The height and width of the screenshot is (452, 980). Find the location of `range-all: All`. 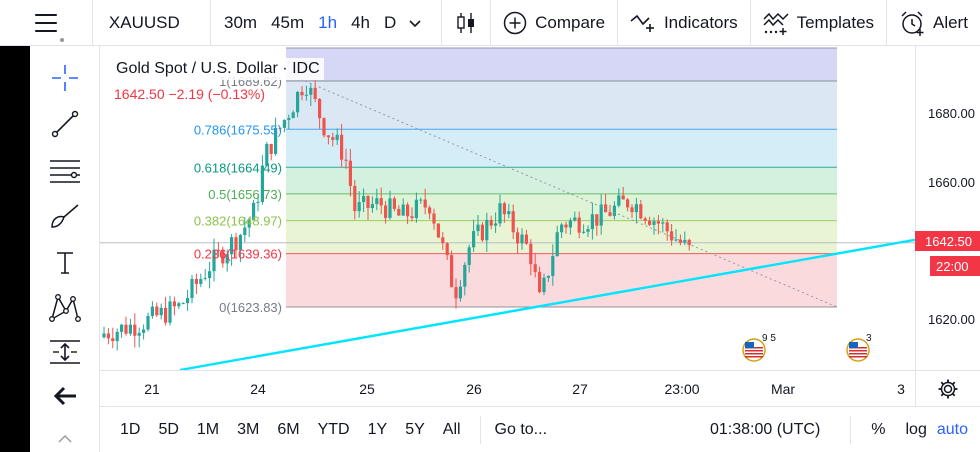

range-all: All is located at coordinates (451, 429).